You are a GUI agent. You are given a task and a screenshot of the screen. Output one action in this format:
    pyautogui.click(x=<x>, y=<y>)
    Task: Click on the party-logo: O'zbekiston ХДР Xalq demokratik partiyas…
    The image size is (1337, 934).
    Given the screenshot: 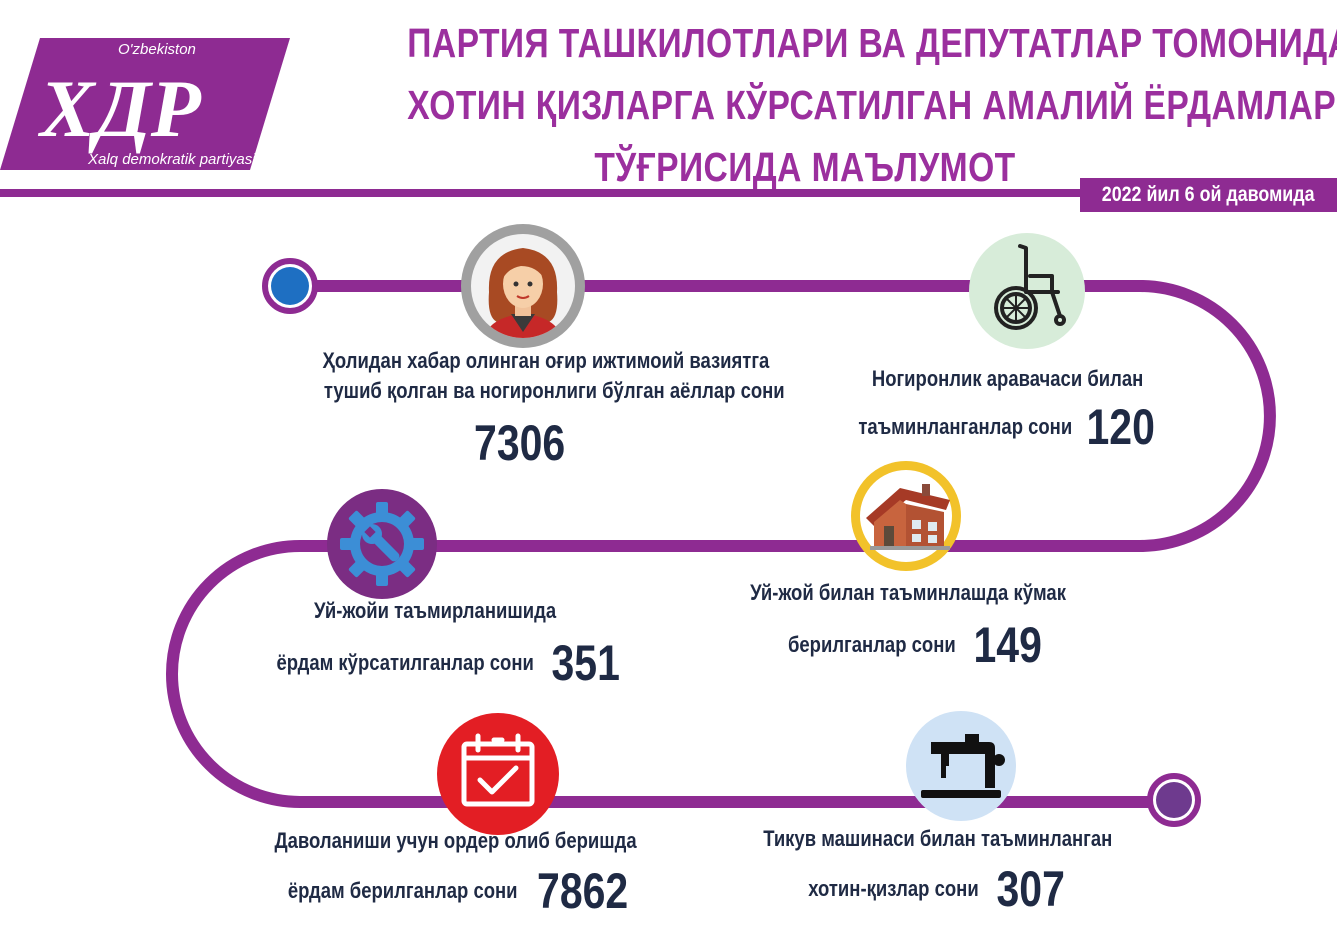 What is the action you would take?
    pyautogui.click(x=145, y=104)
    